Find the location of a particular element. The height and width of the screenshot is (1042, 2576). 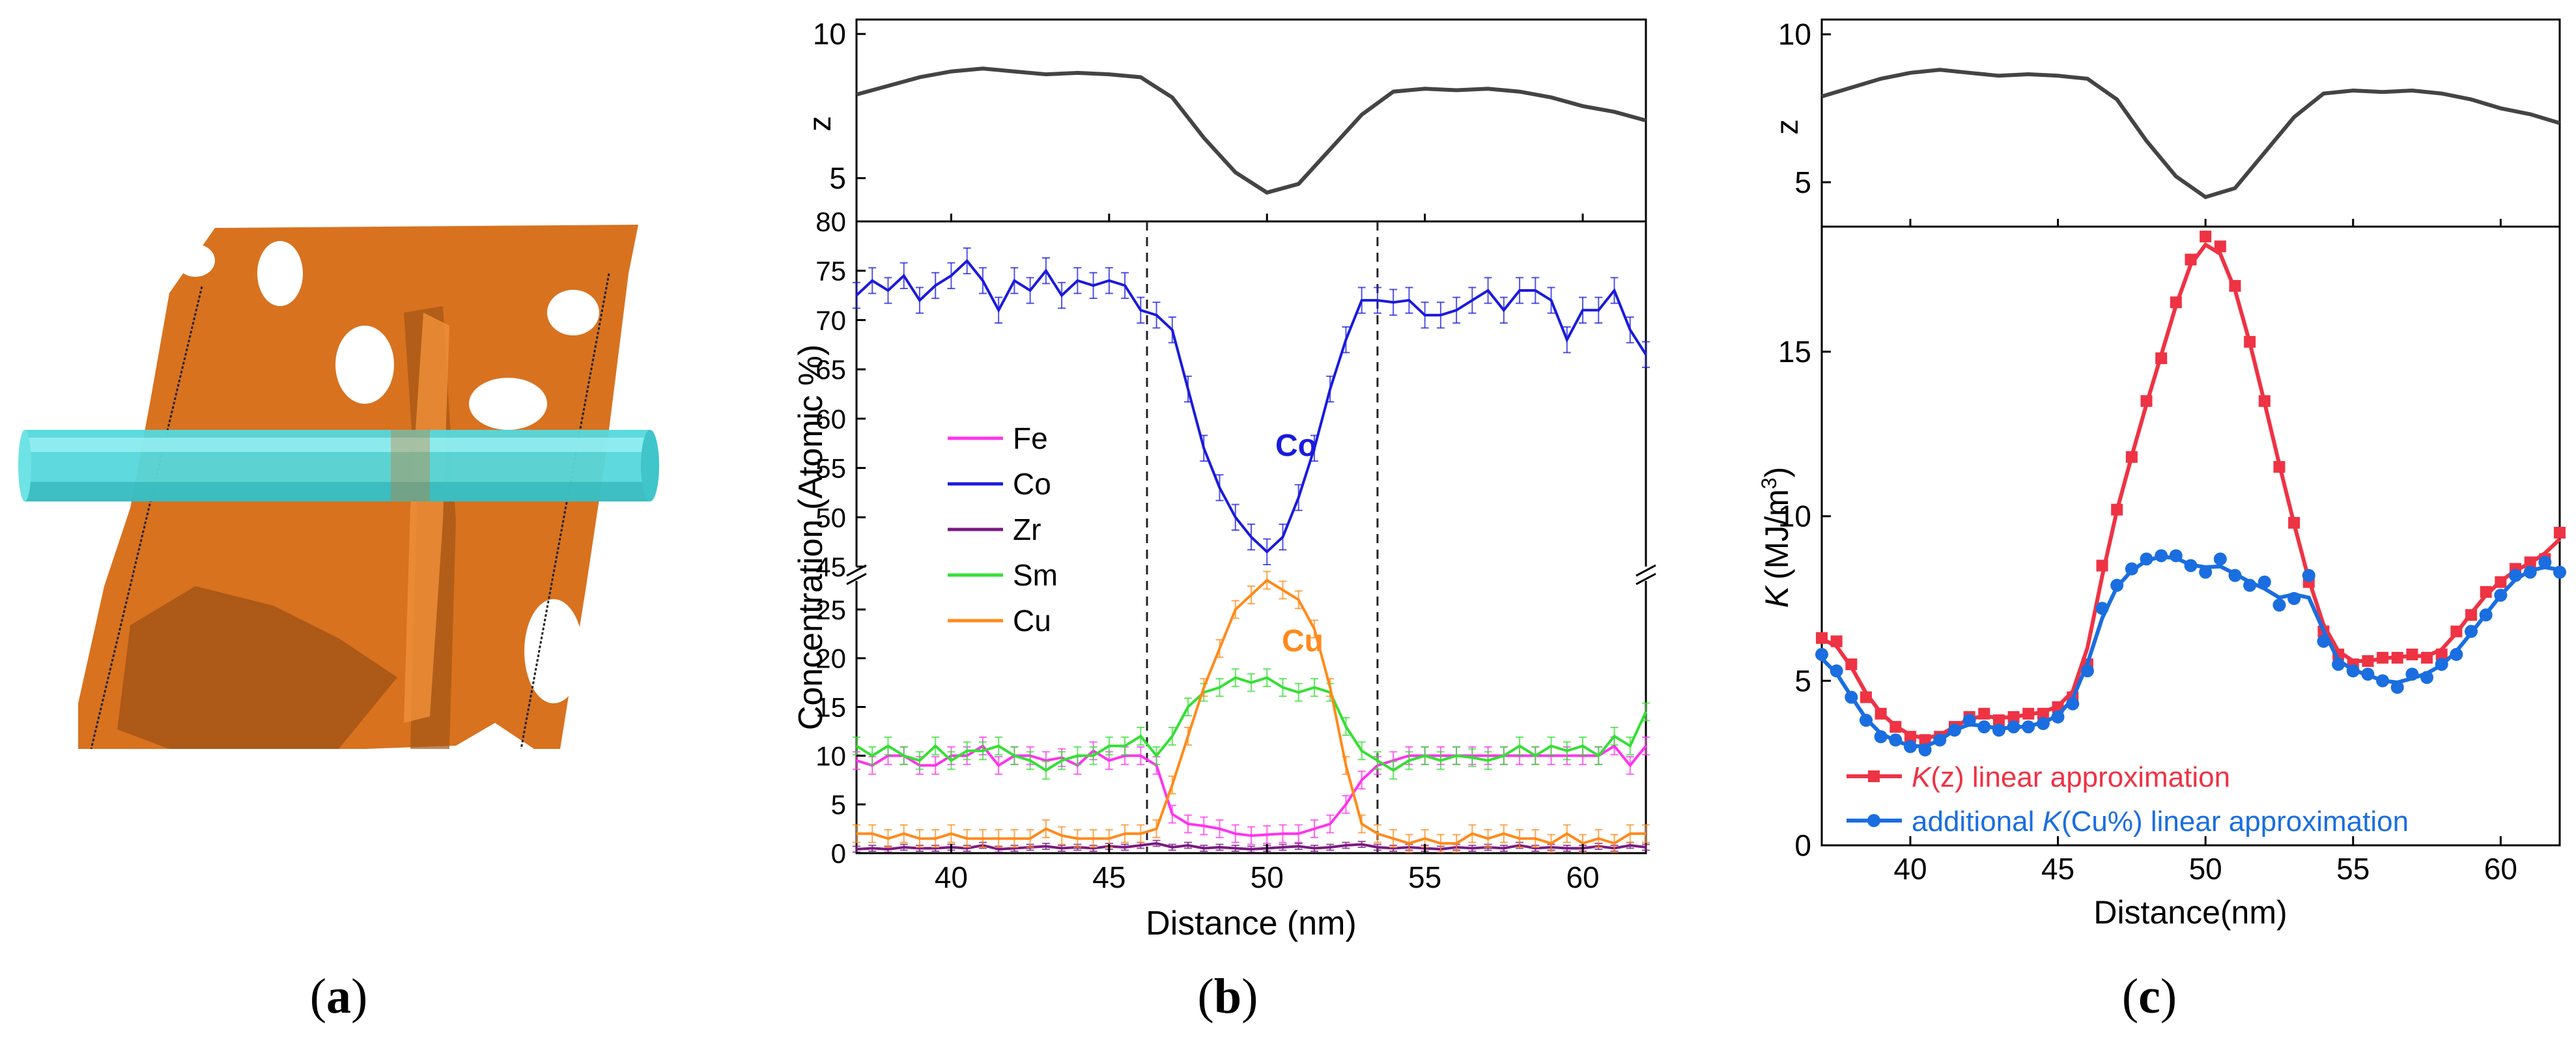

panel-label-b: (b) is located at coordinates (1228, 996).